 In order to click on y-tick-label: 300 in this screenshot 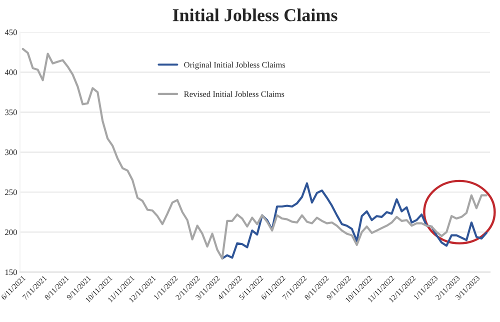, I will do `click(11, 152)`.